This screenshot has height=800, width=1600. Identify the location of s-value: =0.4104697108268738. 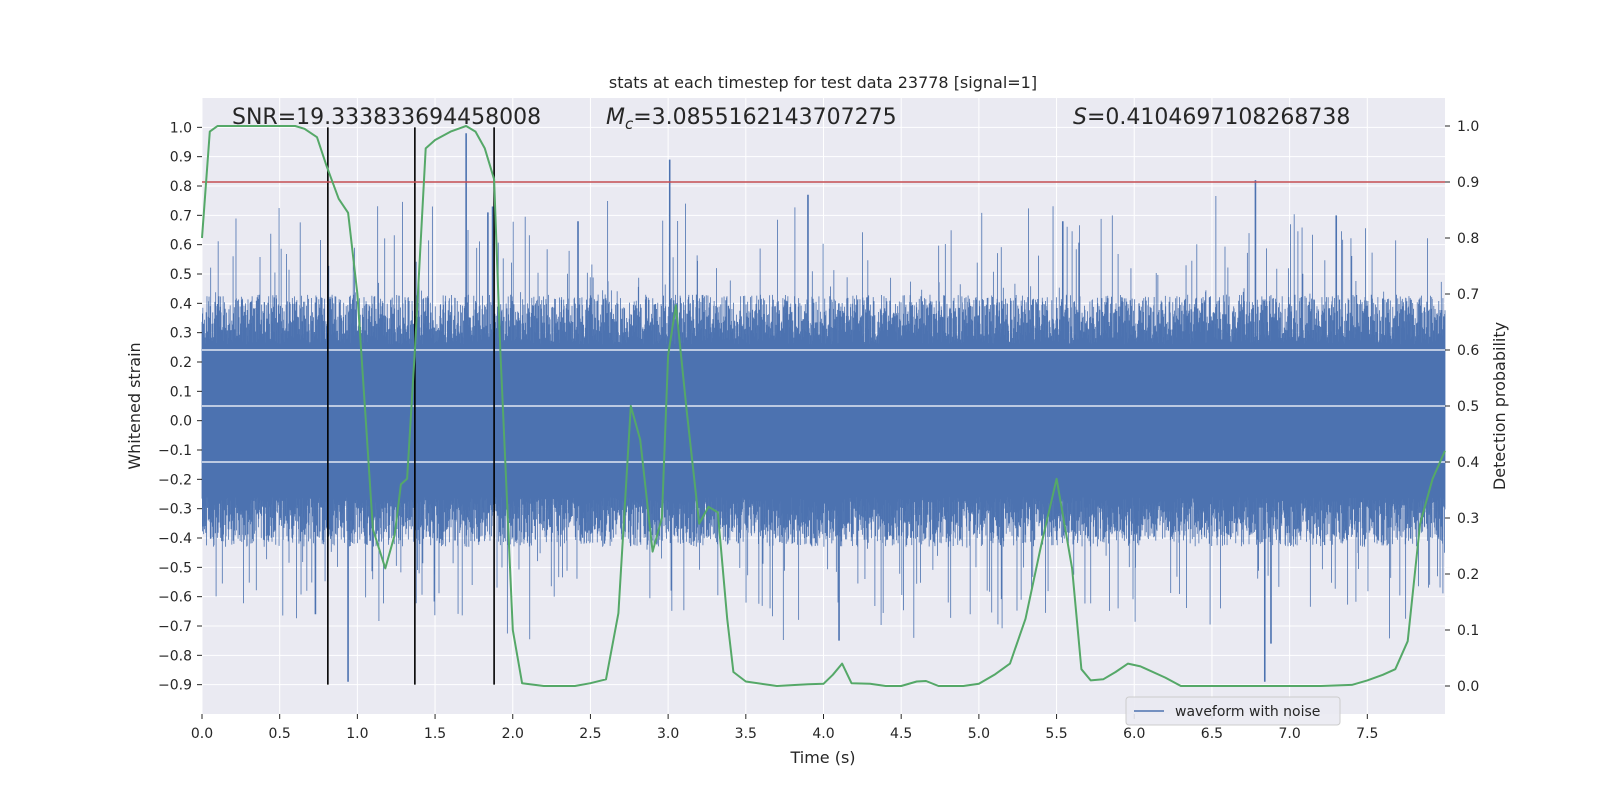
(1218, 117).